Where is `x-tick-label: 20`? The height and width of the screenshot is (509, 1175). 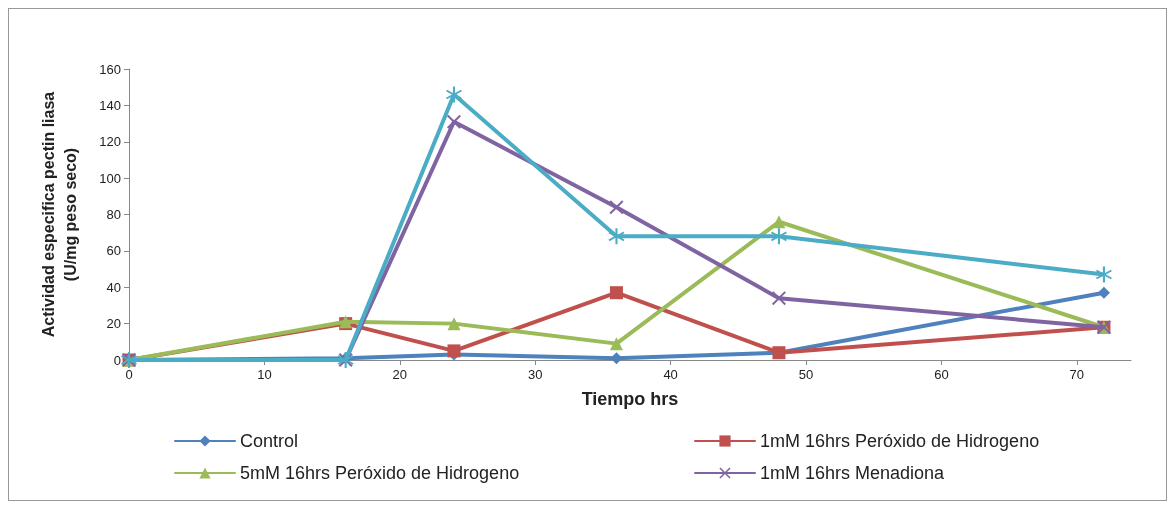 x-tick-label: 20 is located at coordinates (400, 374).